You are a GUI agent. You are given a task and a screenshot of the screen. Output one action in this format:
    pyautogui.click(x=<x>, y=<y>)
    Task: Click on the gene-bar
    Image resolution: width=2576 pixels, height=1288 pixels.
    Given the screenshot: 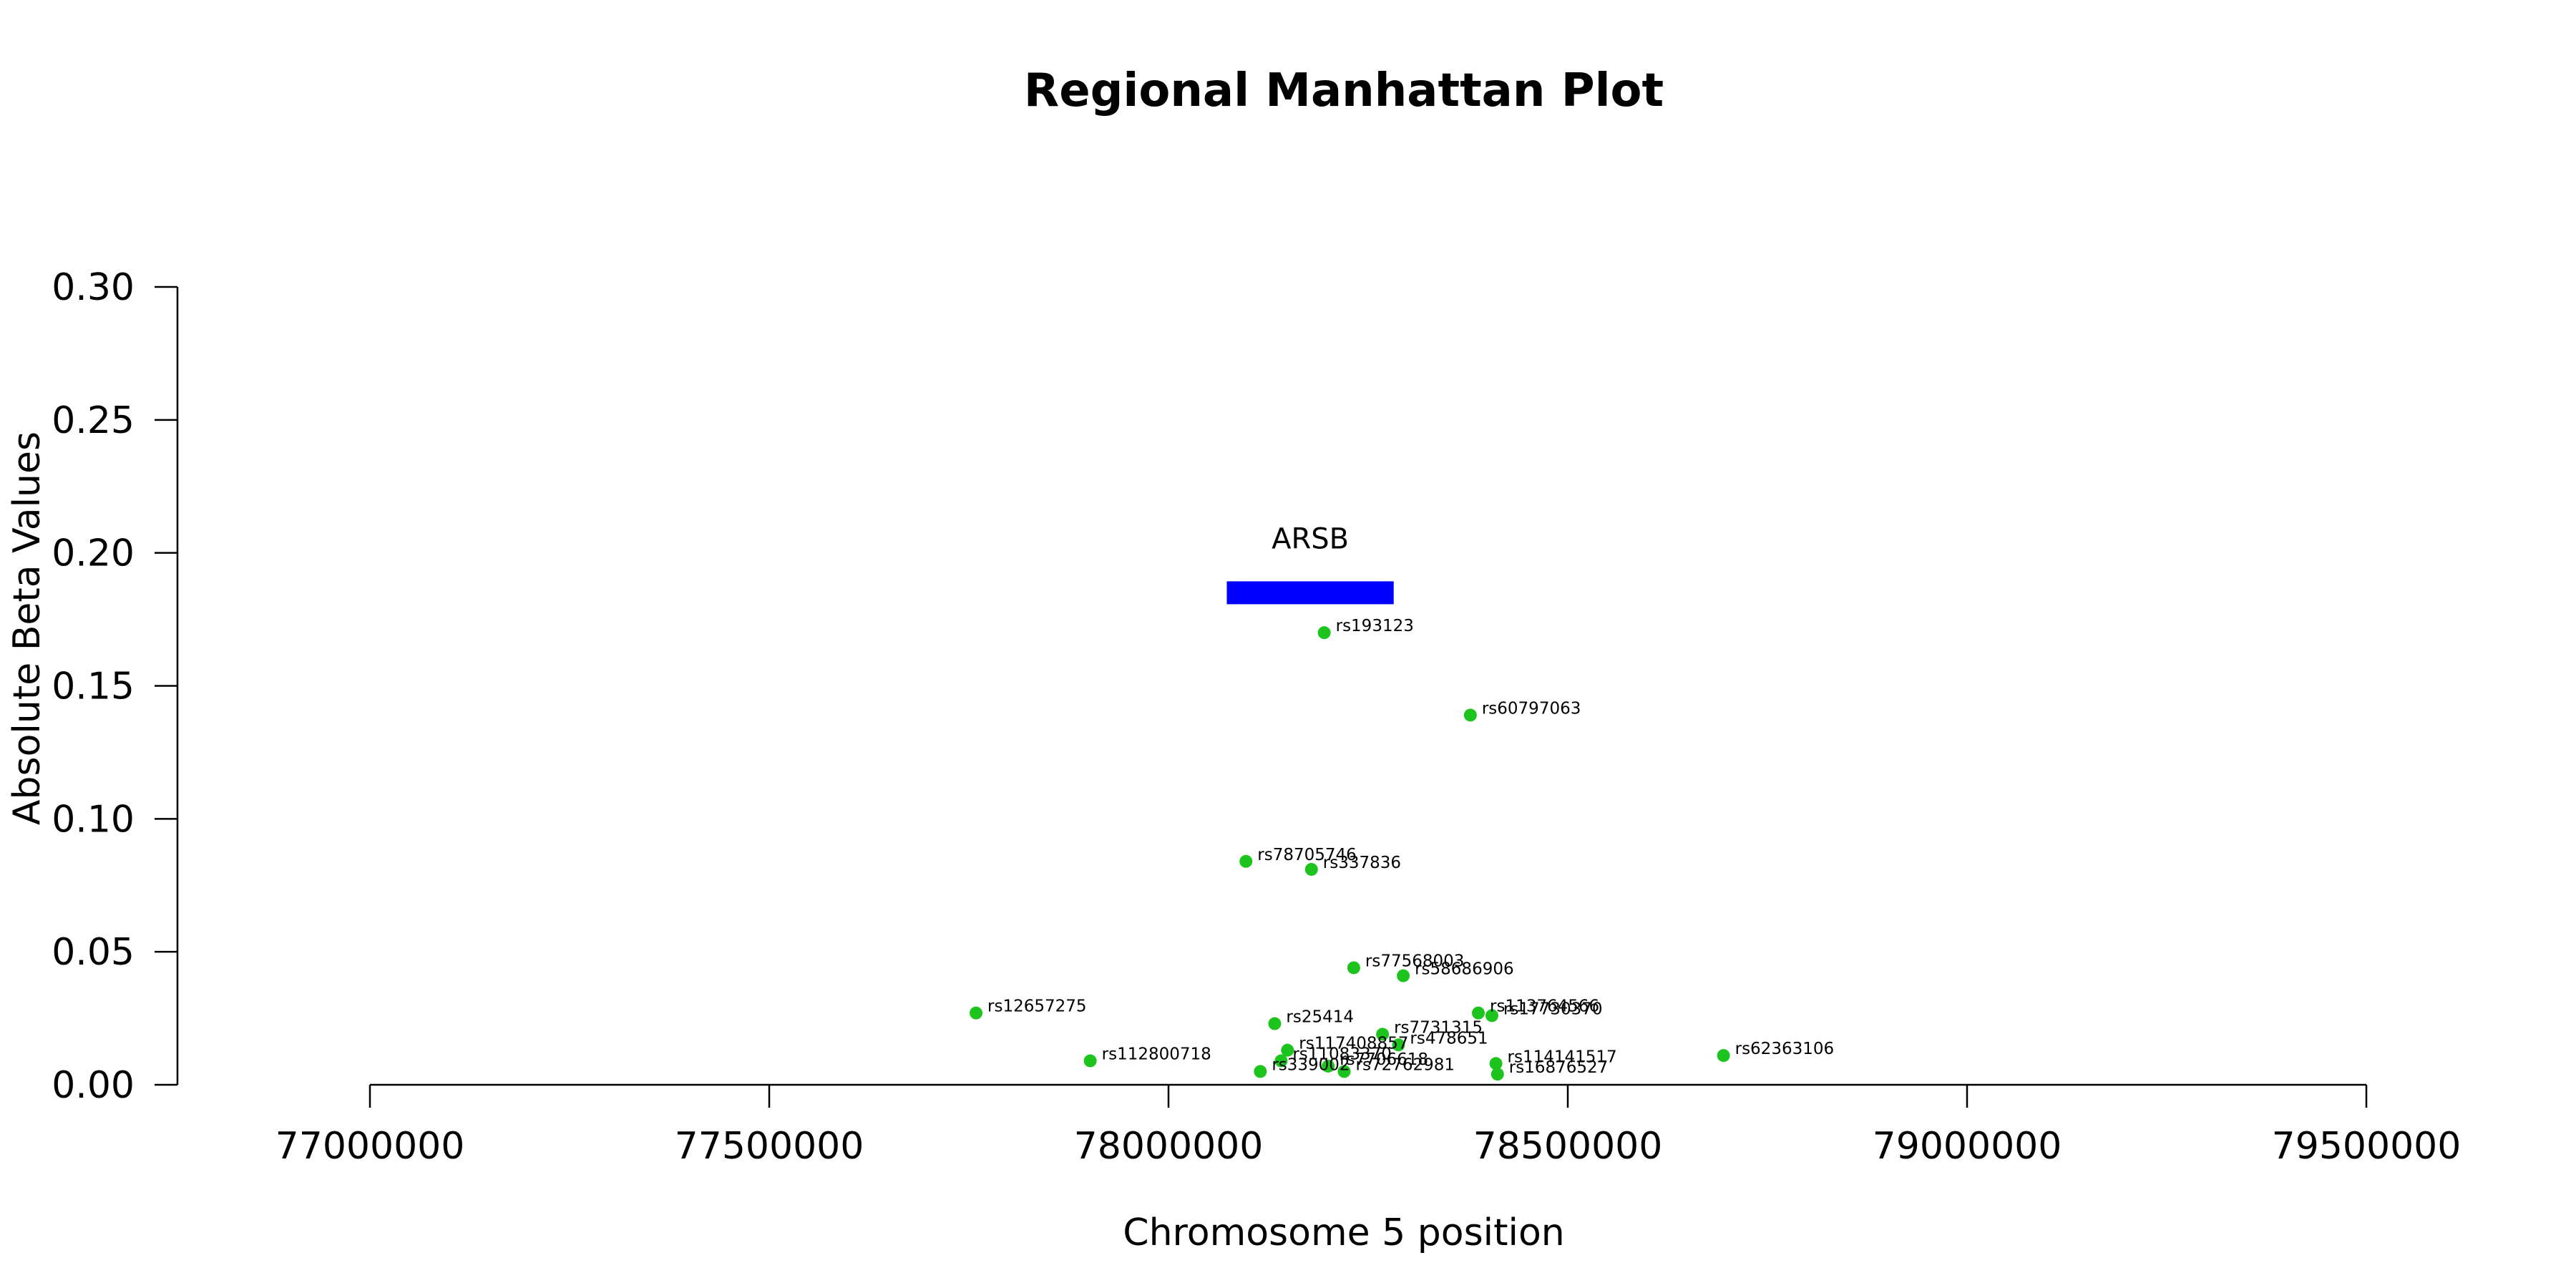 What is the action you would take?
    pyautogui.click(x=1310, y=593)
    